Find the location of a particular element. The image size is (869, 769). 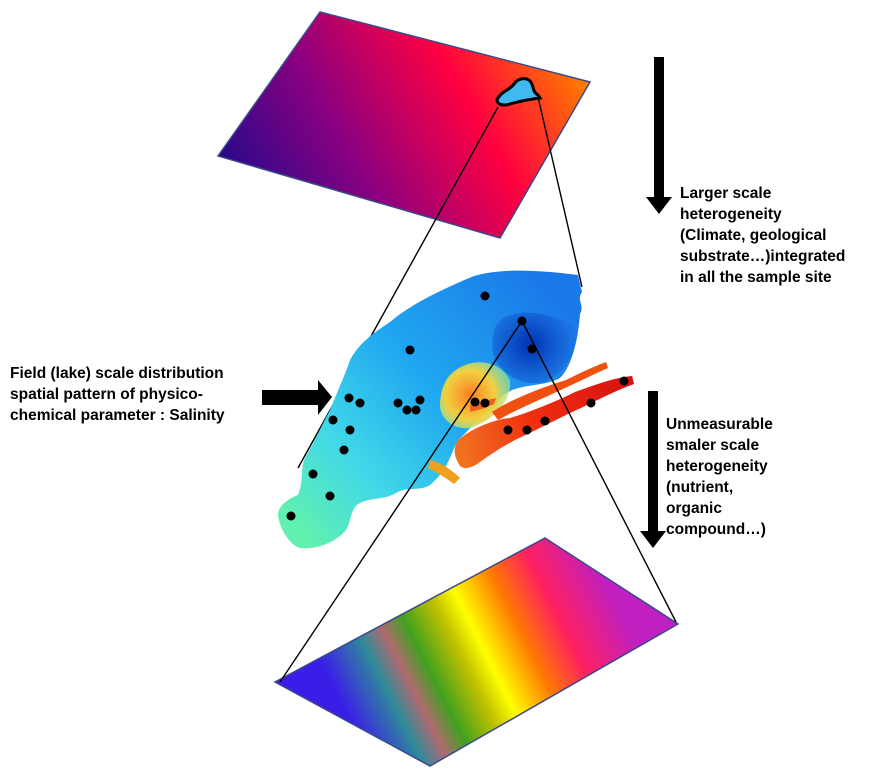

label-line: Field (lake) scale distribution is located at coordinates (117, 373).